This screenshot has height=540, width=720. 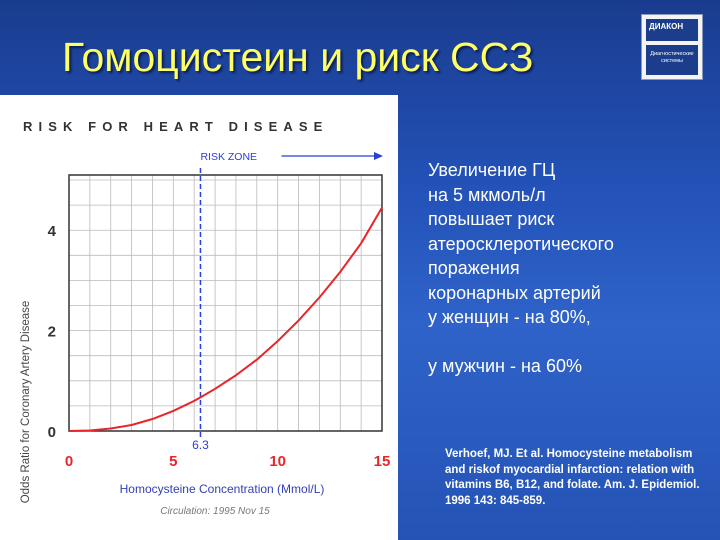 I want to click on source-note: Circulation: 1995 Nov 15, so click(x=215, y=511).